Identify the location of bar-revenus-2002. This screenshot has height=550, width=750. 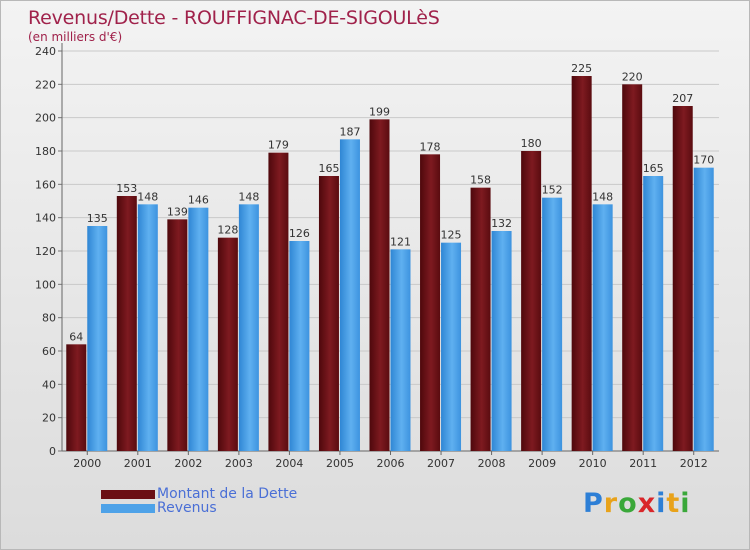
(198, 329).